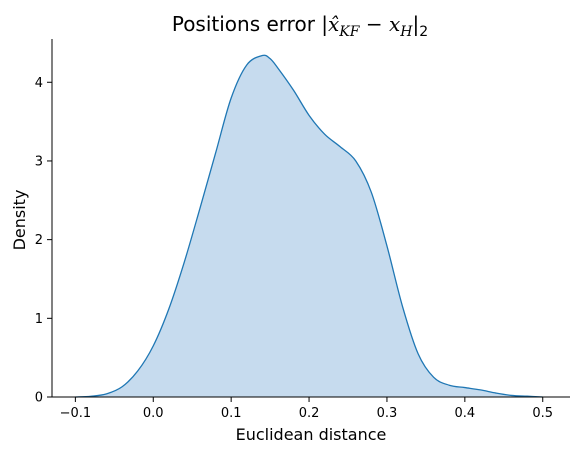  What do you see at coordinates (39, 161) in the screenshot?
I see `y-tick-label: 3` at bounding box center [39, 161].